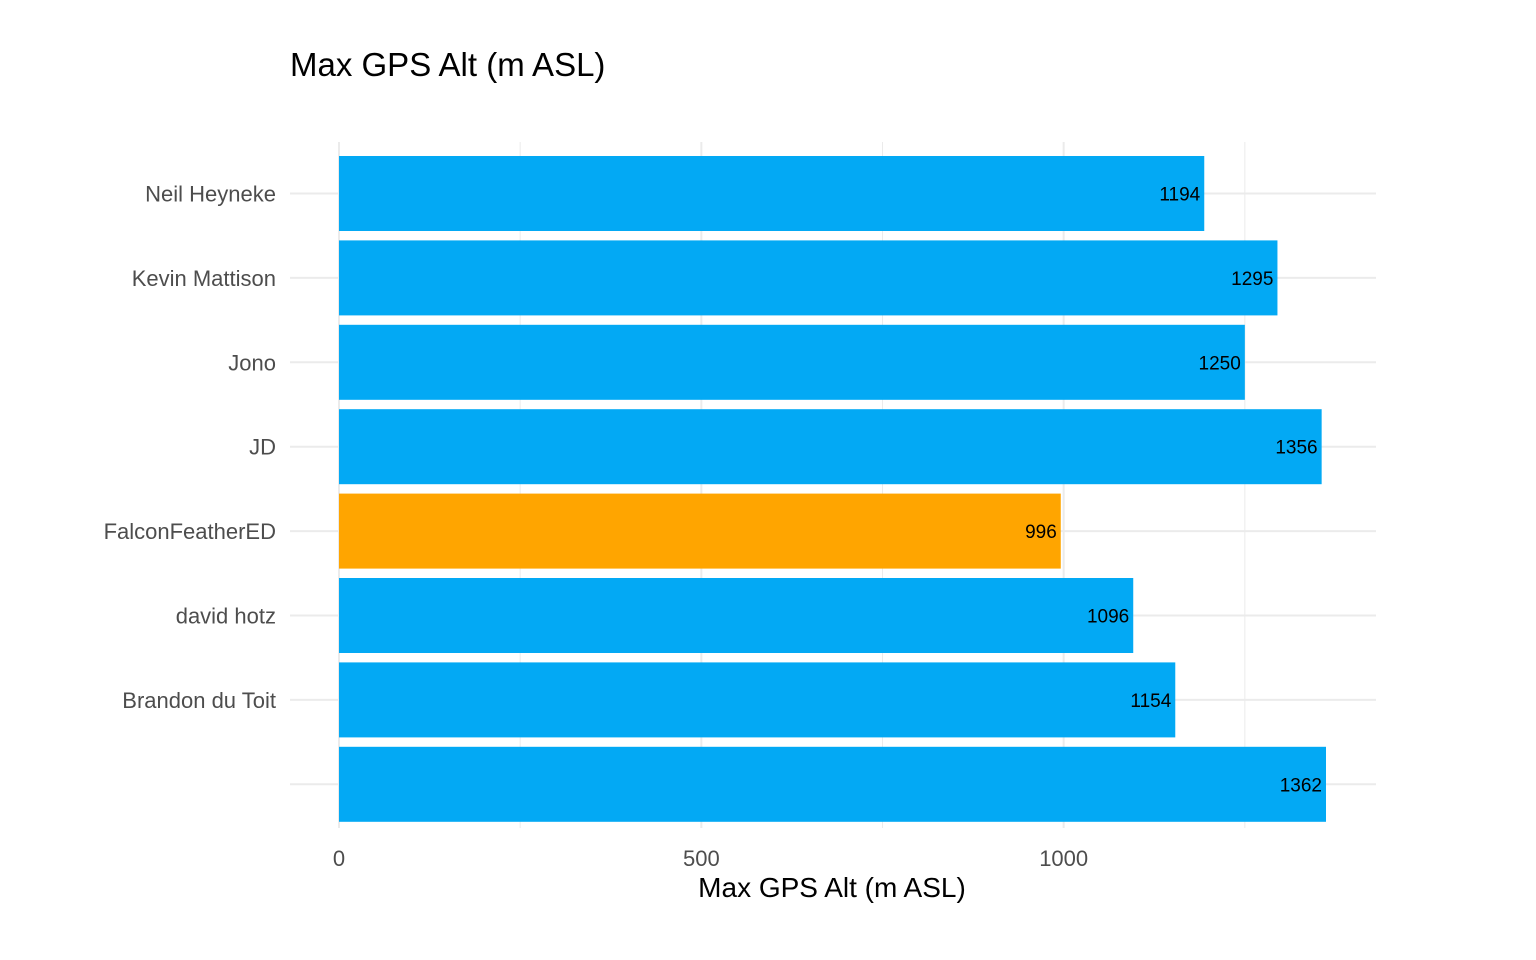 The width and height of the screenshot is (1536, 960). What do you see at coordinates (1252, 279) in the screenshot?
I see `data-label: 1295` at bounding box center [1252, 279].